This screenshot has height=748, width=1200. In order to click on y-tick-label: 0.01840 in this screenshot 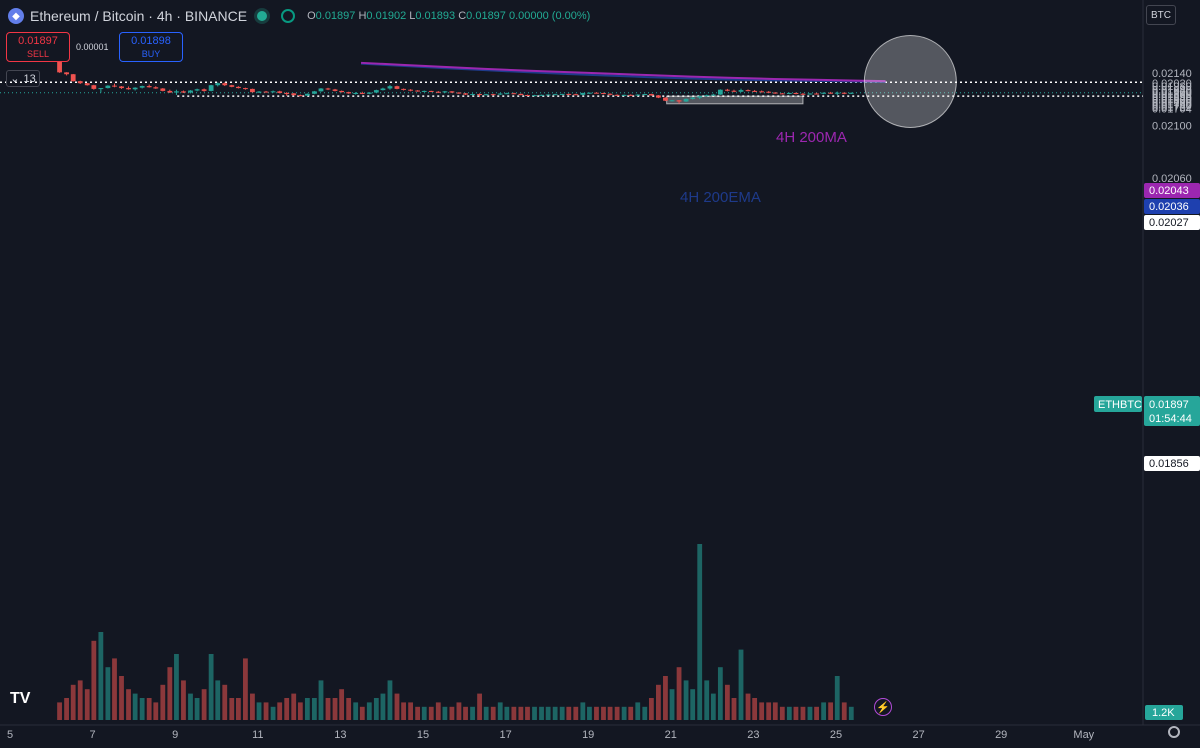, I will do `click(1172, 98)`.